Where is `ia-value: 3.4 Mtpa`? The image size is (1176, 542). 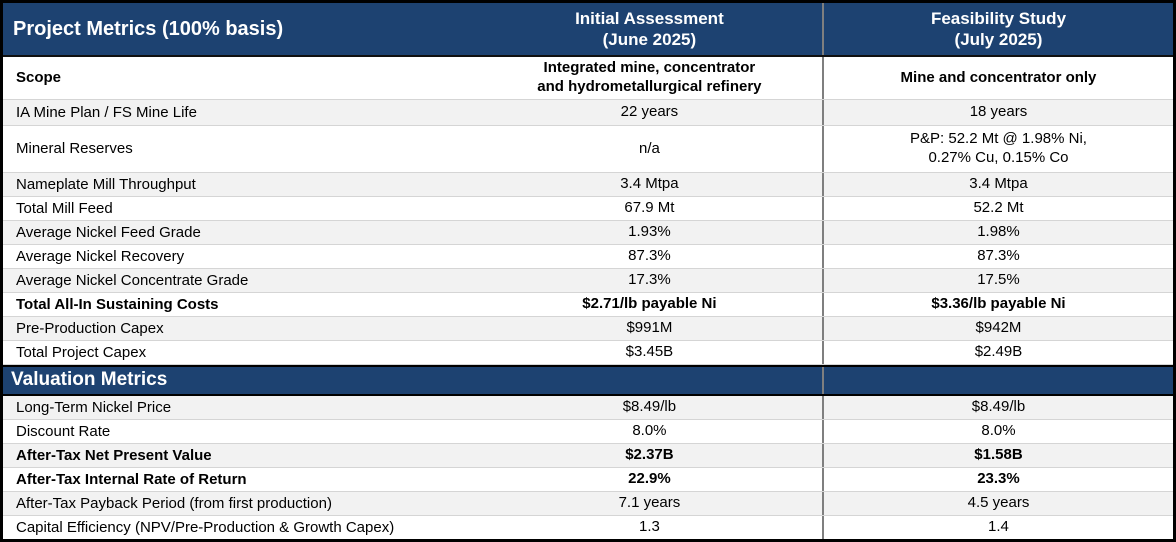
ia-value: 3.4 Mtpa is located at coordinates (649, 184).